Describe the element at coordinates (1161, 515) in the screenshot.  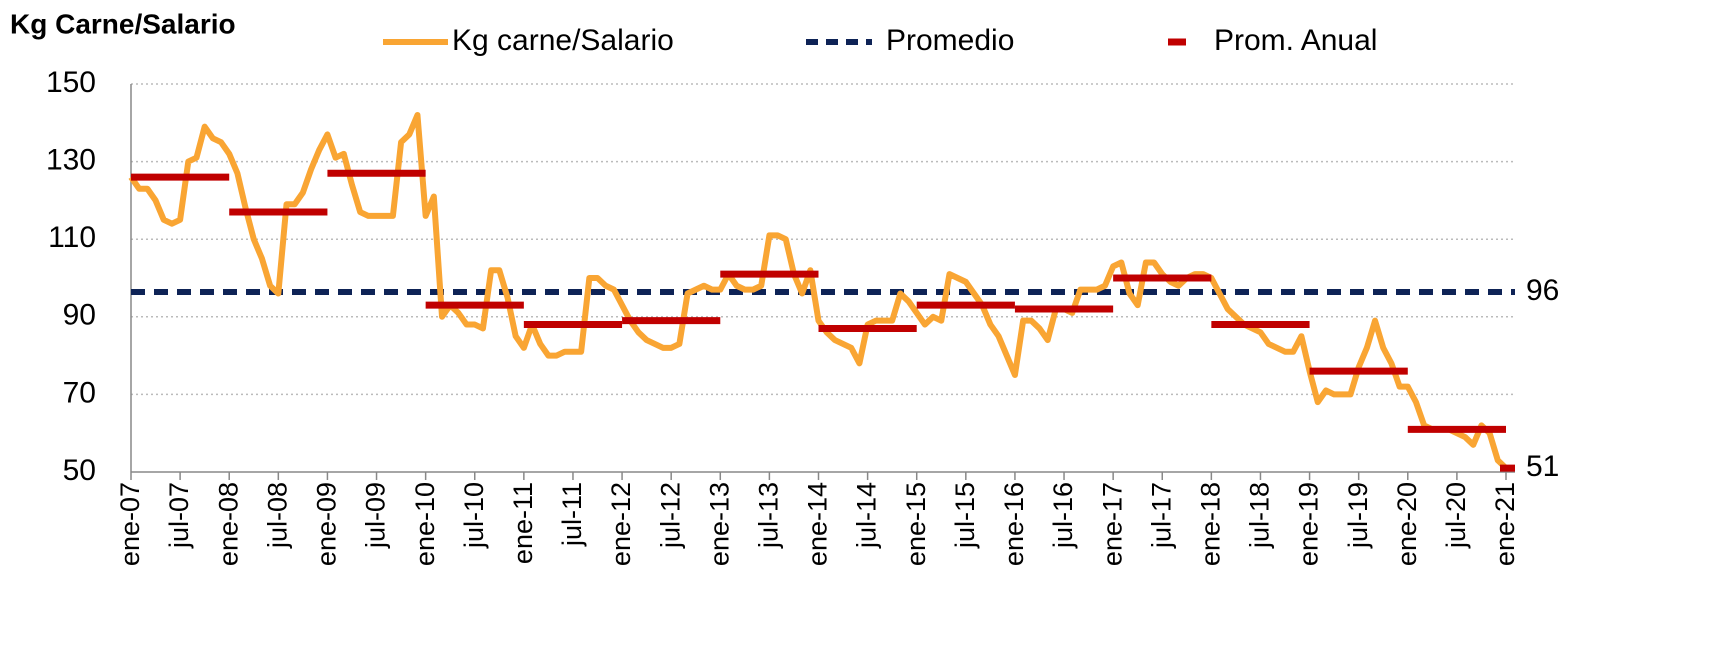
I see `x-tick-label: jul-17` at that location.